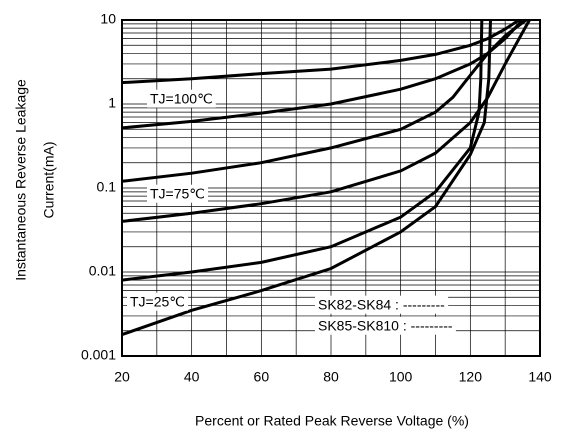 This screenshot has height=439, width=571. What do you see at coordinates (471, 377) in the screenshot?
I see `x-tick-label: 120` at bounding box center [471, 377].